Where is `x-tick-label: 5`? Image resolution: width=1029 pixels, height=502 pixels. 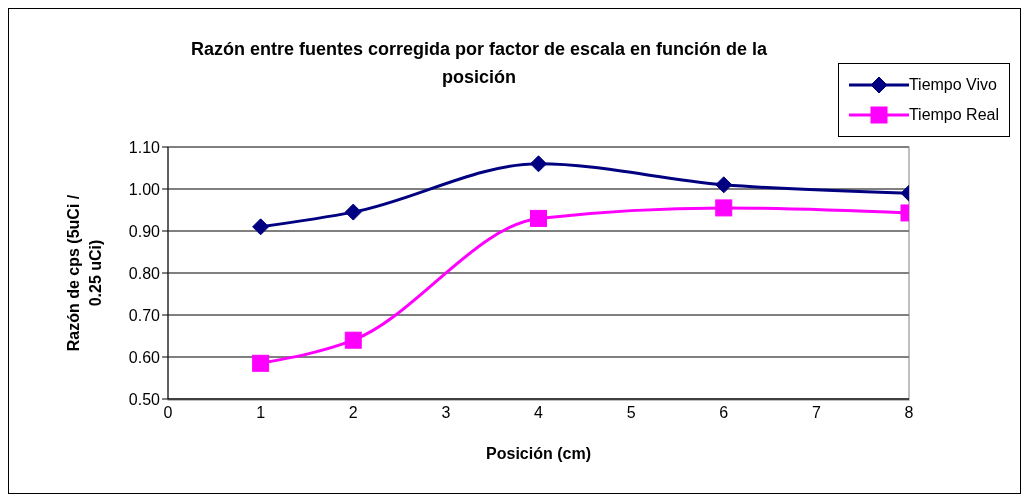 x-tick-label: 5 is located at coordinates (631, 413).